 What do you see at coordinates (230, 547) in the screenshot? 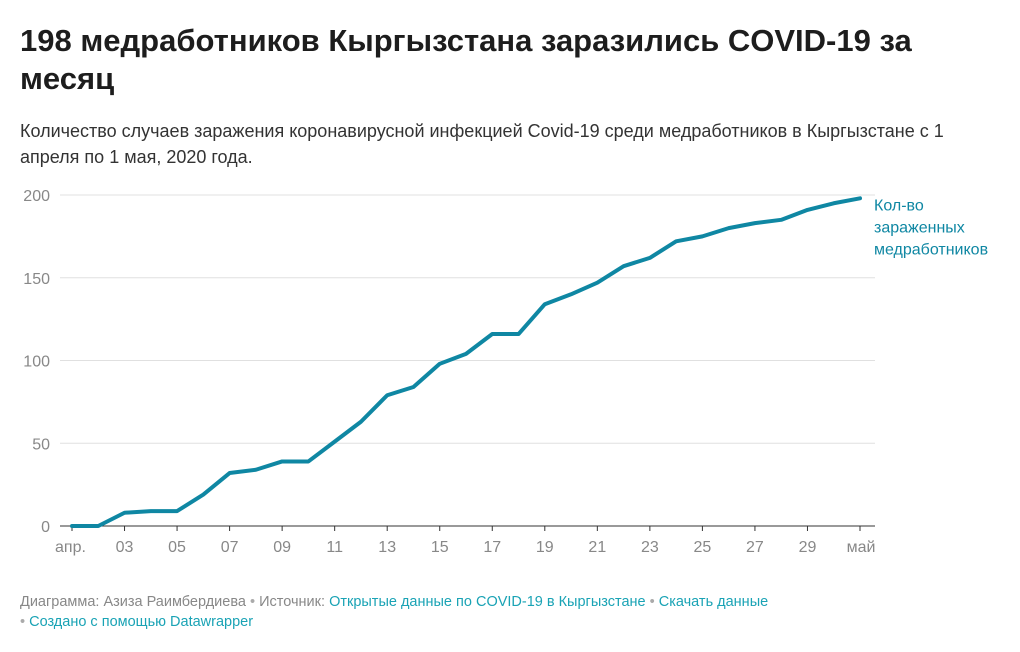
I see `x-tick-label: 07` at bounding box center [230, 547].